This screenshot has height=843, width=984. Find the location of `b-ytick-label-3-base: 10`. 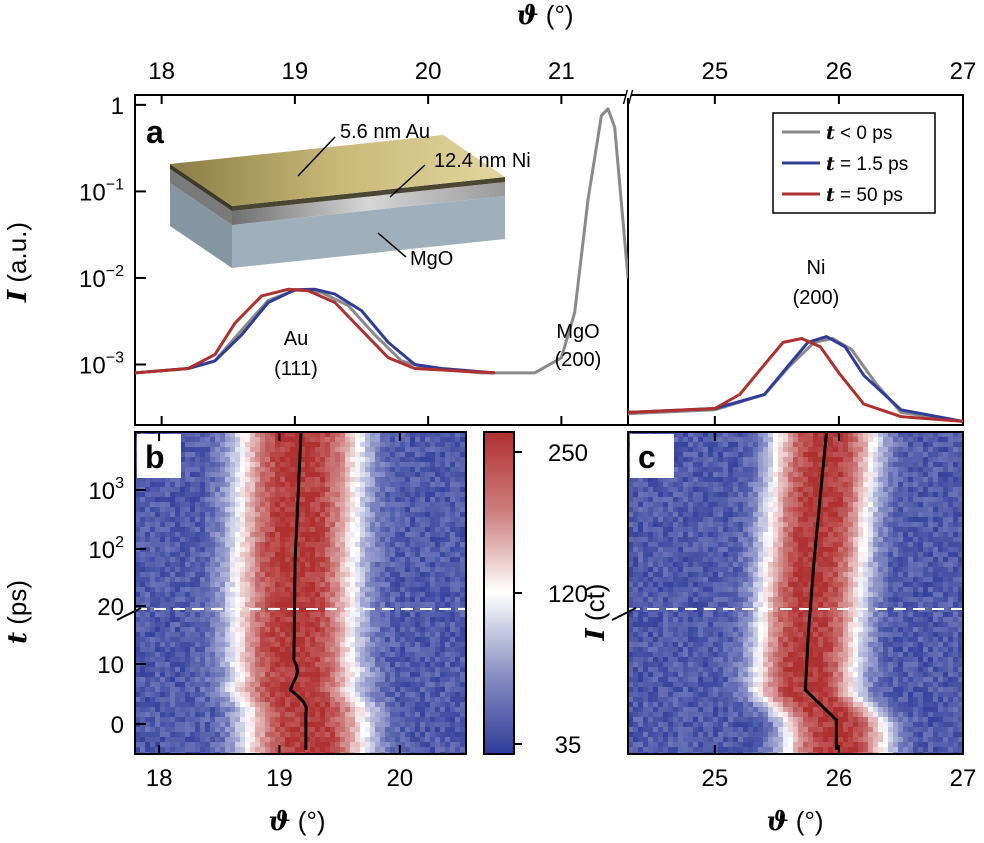

b-ytick-label-3-base: 10 is located at coordinates (101, 550).